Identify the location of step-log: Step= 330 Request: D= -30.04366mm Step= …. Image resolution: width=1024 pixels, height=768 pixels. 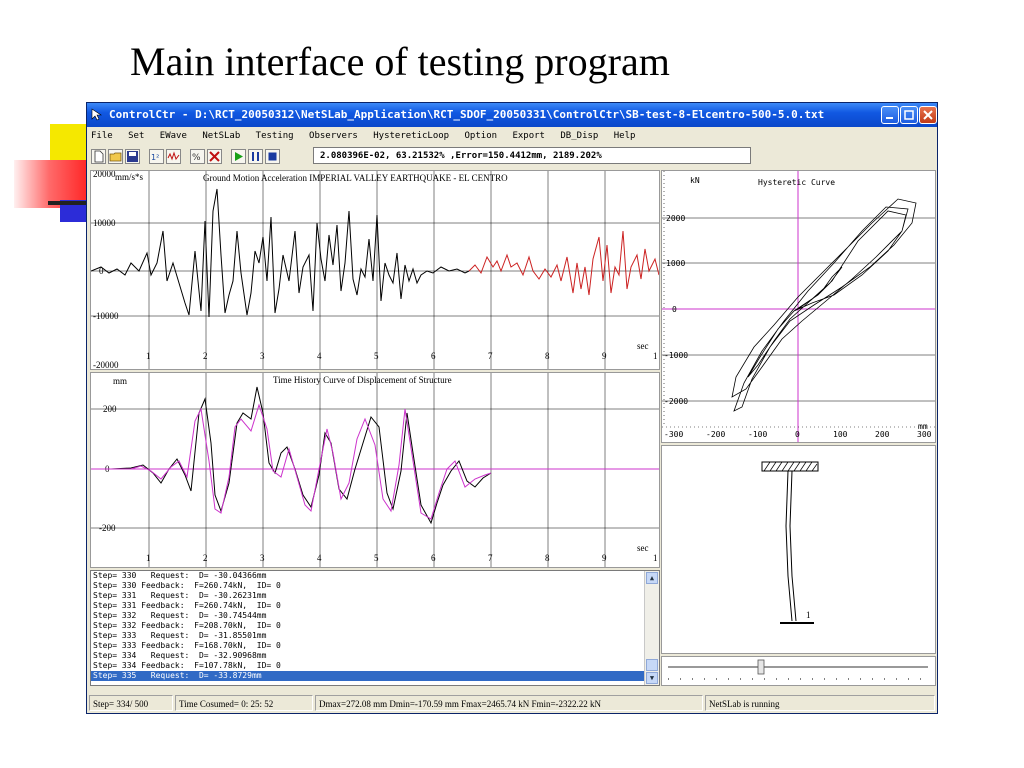
(375, 628).